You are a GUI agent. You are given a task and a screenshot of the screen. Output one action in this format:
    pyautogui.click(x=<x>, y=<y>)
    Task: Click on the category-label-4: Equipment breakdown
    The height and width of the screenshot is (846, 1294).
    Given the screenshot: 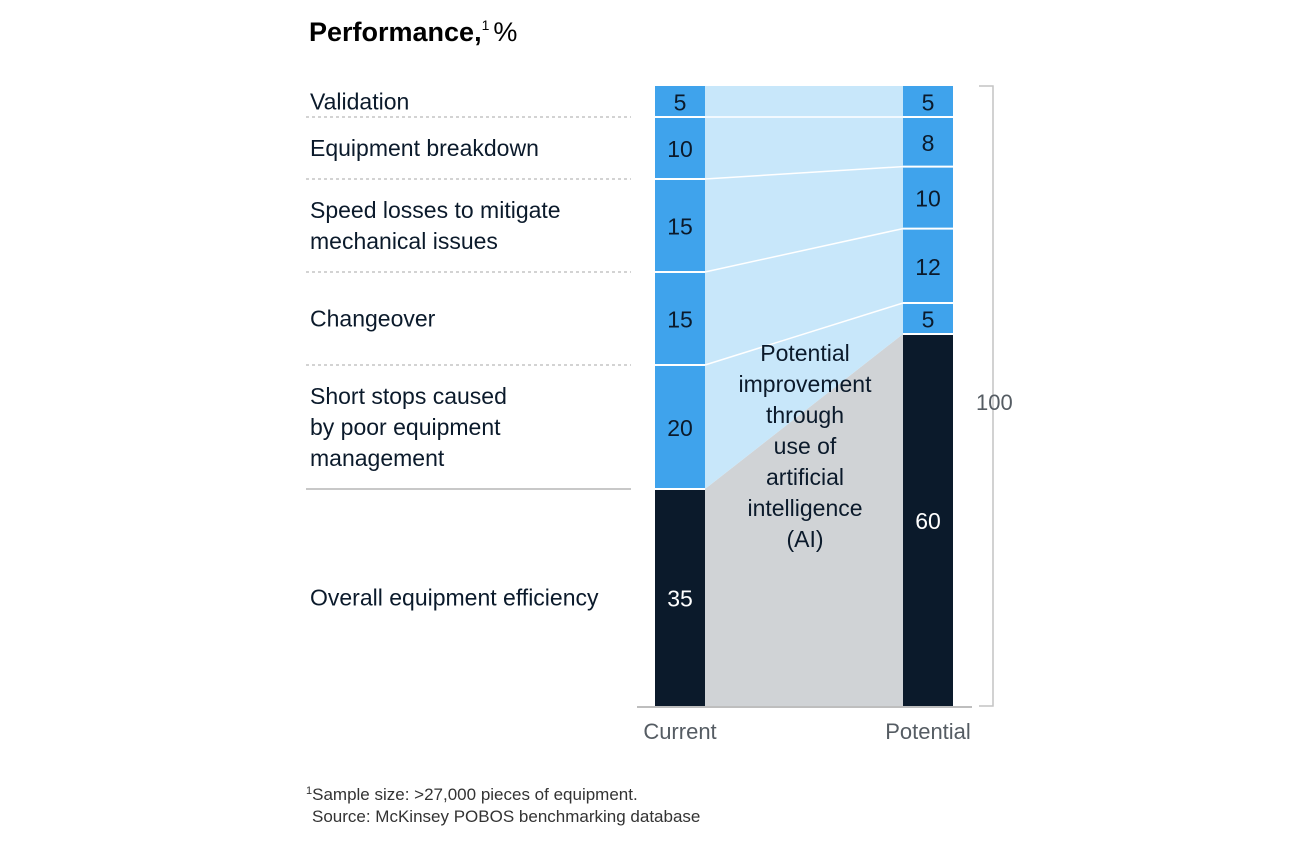 What is the action you would take?
    pyautogui.click(x=424, y=148)
    